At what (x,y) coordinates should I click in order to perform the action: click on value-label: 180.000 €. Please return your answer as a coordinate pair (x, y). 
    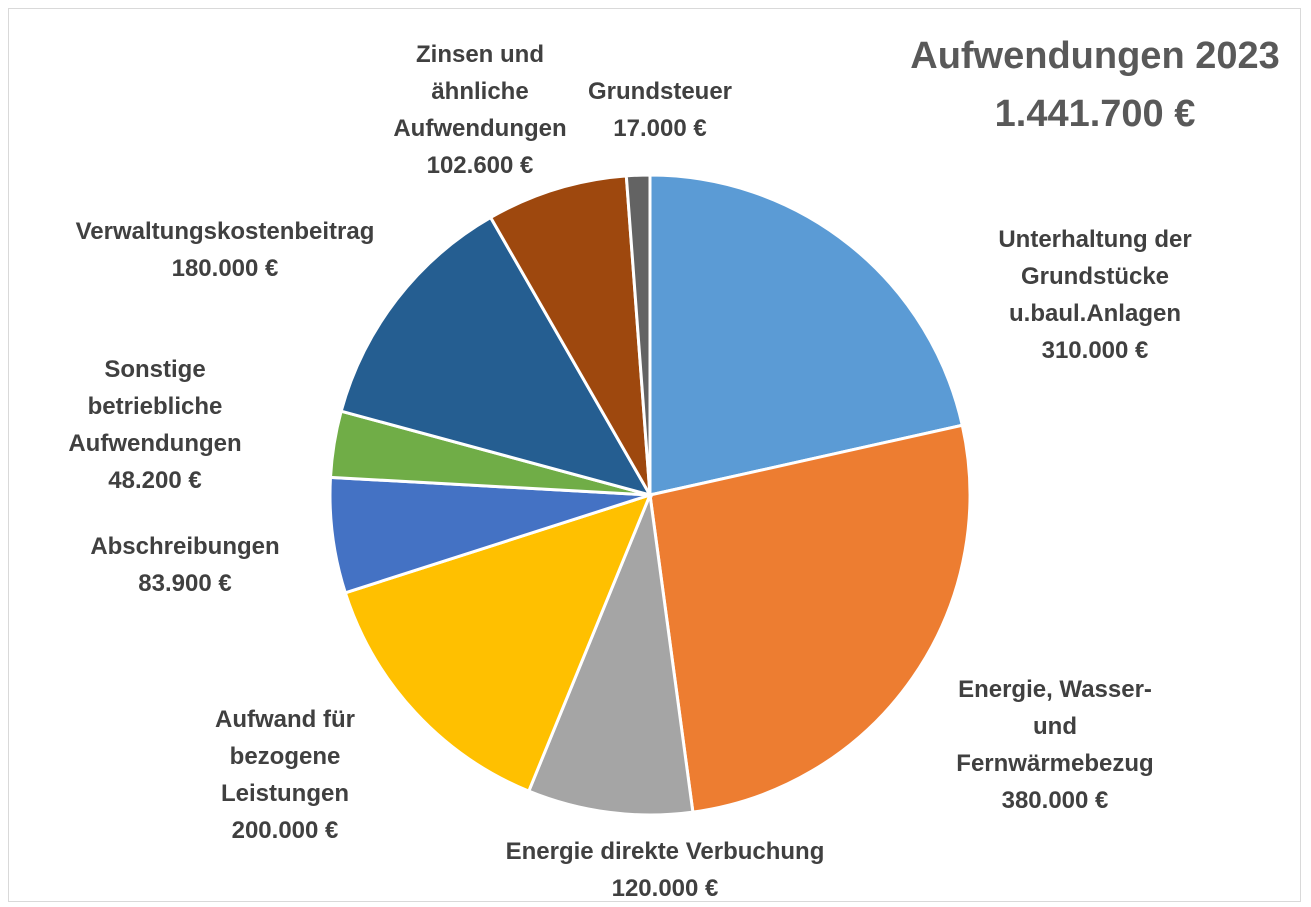
    Looking at the image, I should click on (225, 268).